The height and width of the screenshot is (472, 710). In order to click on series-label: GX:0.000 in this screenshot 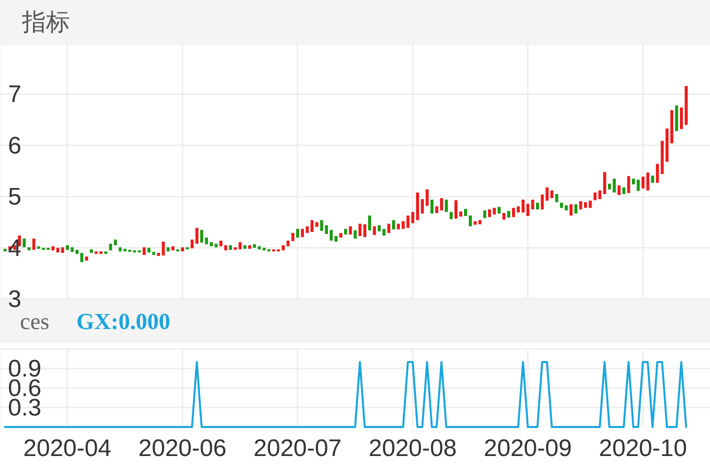, I will do `click(123, 321)`.